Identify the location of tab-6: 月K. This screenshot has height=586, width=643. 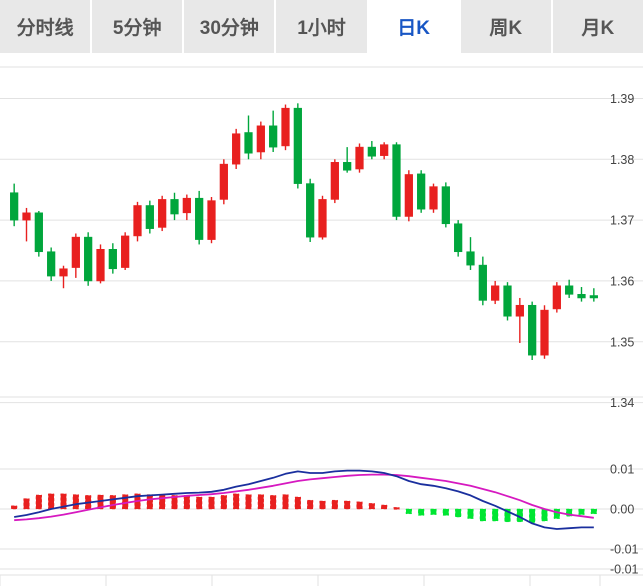
(597, 27).